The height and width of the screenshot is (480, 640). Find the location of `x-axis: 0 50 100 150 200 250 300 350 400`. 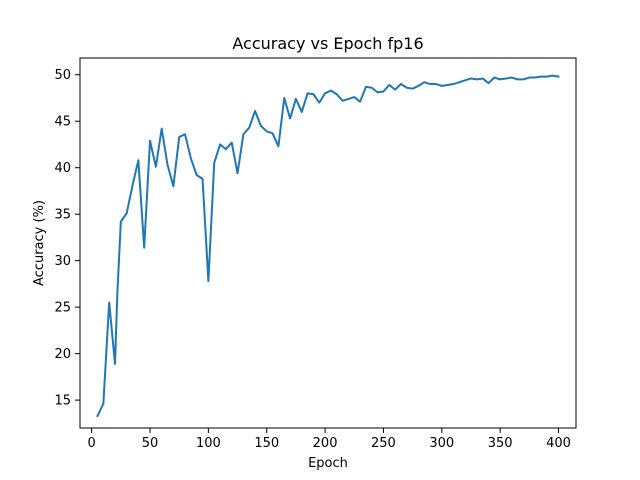

x-axis: 0 50 100 150 200 250 300 350 400 is located at coordinates (329, 439).